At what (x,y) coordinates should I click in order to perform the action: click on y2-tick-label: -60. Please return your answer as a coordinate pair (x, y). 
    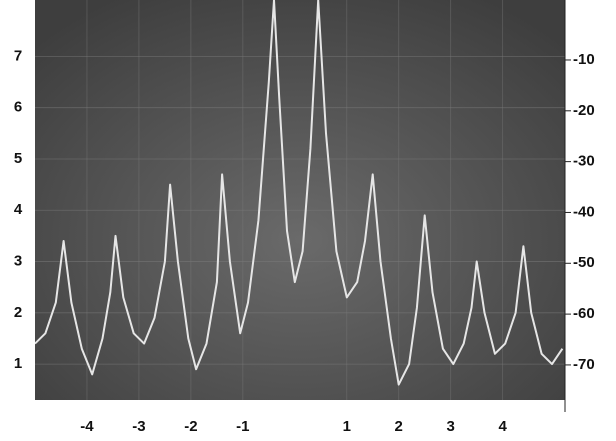
    Looking at the image, I should click on (584, 313).